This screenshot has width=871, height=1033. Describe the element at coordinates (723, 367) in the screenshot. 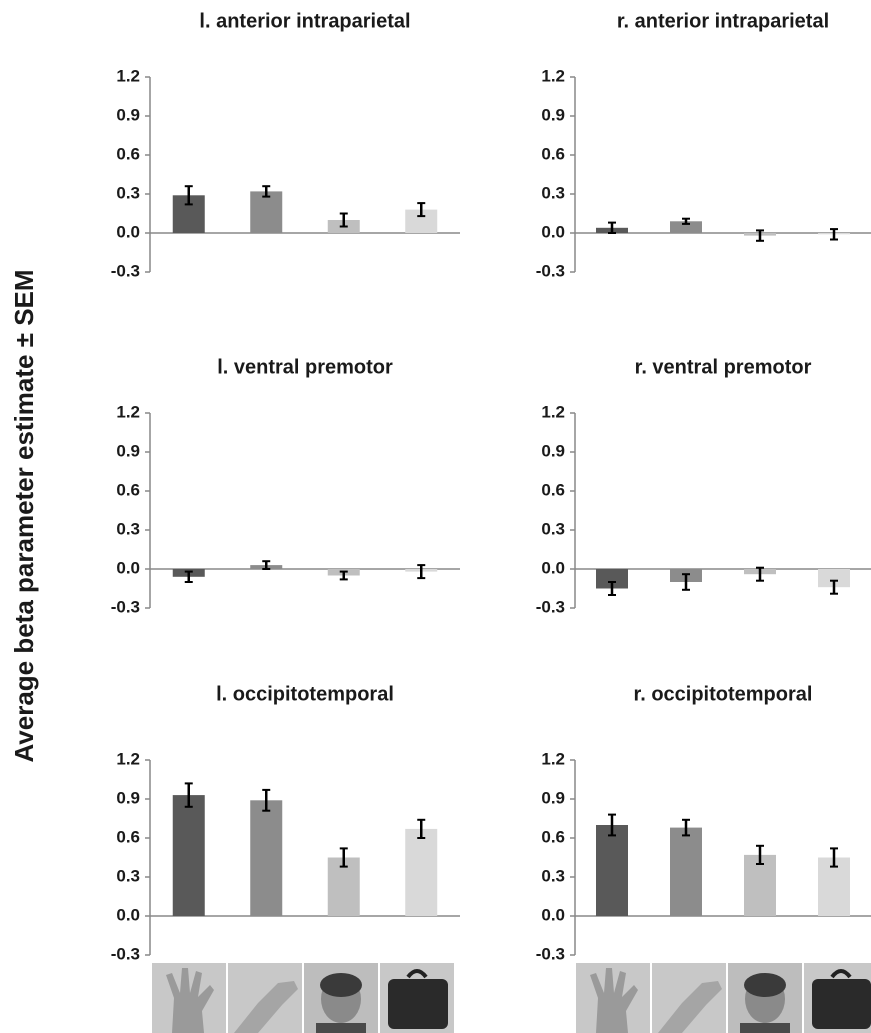

I see `panel-title: r. ventral premotor` at that location.